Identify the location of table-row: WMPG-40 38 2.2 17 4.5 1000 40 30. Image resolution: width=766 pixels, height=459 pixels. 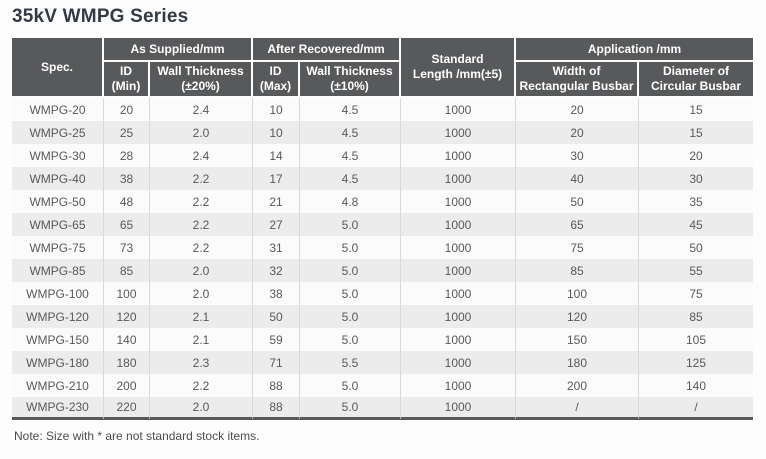
(383, 178).